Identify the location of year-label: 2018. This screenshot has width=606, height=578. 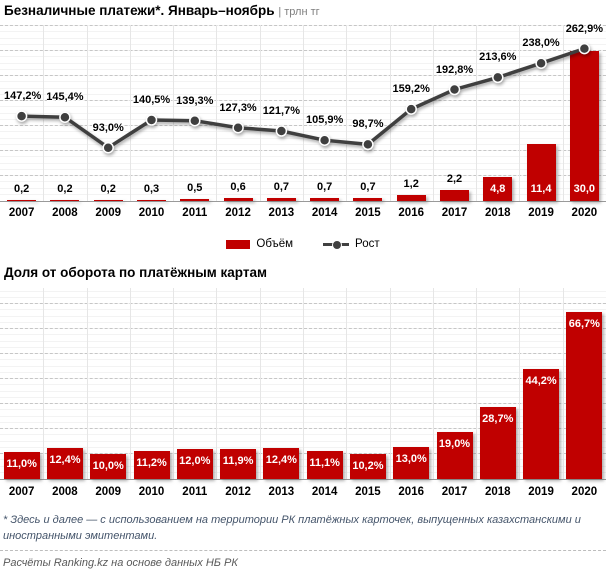
(497, 213).